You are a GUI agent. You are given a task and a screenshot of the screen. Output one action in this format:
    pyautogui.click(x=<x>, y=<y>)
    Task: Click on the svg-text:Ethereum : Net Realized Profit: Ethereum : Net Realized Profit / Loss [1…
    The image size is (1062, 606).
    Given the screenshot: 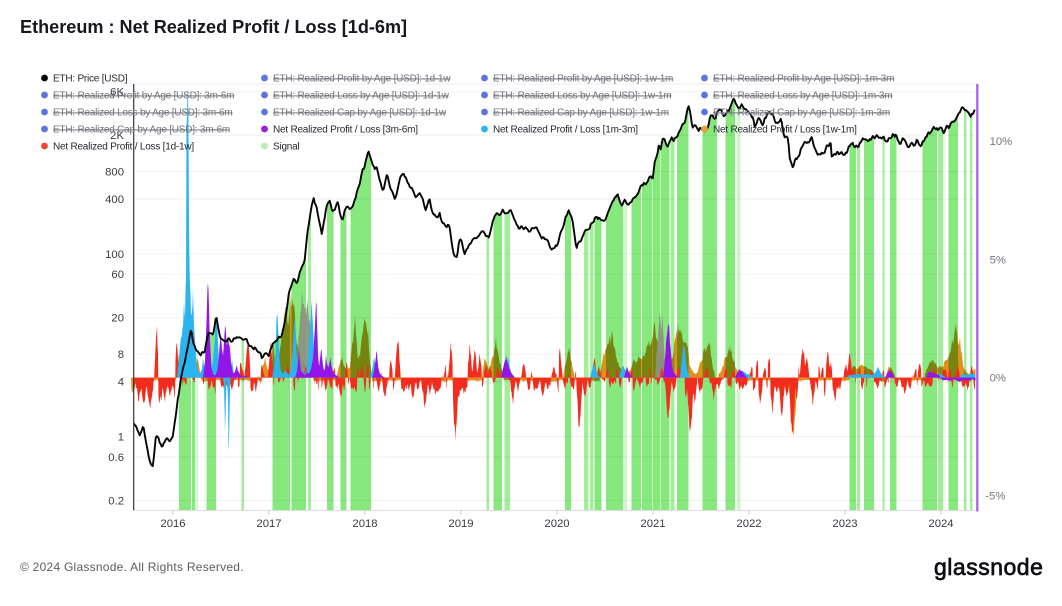 What is the action you would take?
    pyautogui.click(x=213, y=27)
    